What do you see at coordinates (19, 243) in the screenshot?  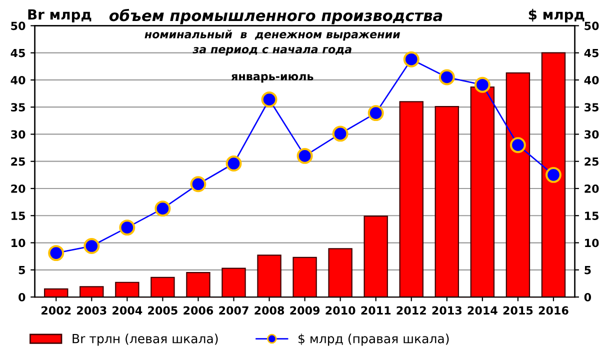 I see `y-tick-label: 10` at bounding box center [19, 243].